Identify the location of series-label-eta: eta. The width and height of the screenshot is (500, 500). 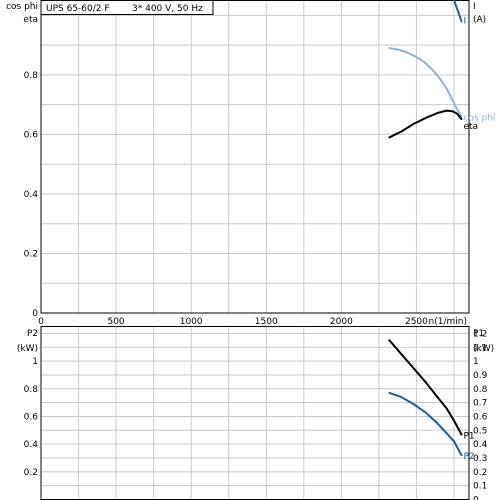
(470, 127).